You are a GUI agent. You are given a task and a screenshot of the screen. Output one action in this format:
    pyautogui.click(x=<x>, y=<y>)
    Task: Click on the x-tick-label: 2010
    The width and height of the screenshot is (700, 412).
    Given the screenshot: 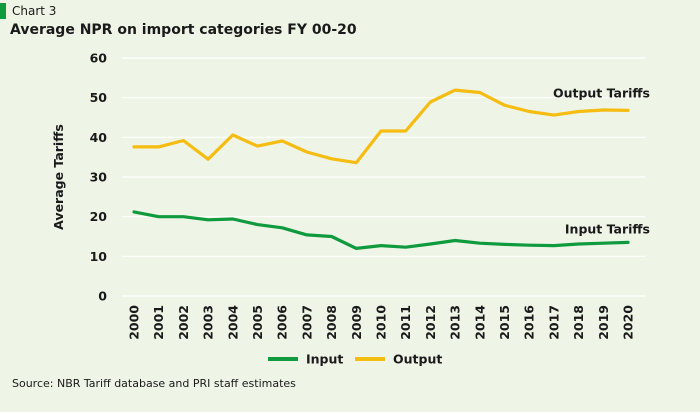 What is the action you would take?
    pyautogui.click(x=381, y=322)
    